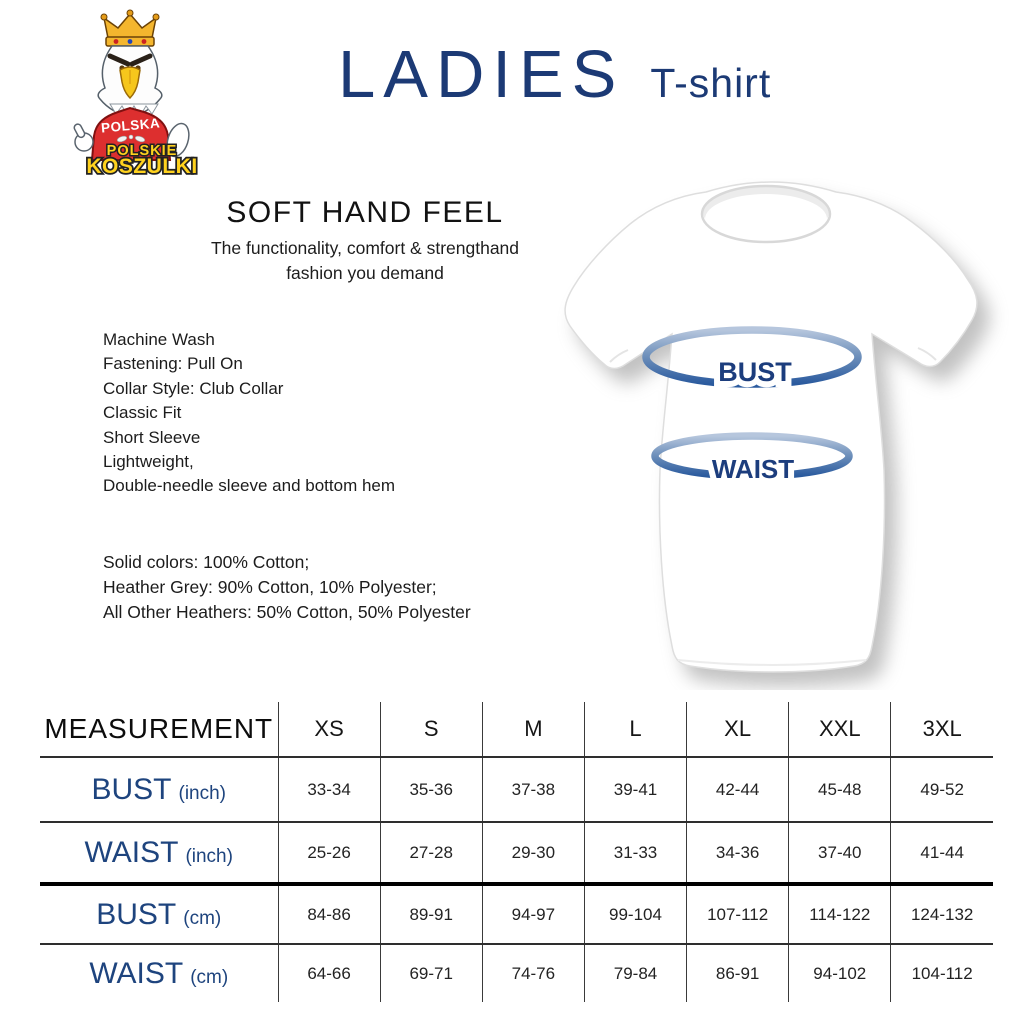 The width and height of the screenshot is (1024, 1024). I want to click on title-sub: T-shirt, so click(711, 83).